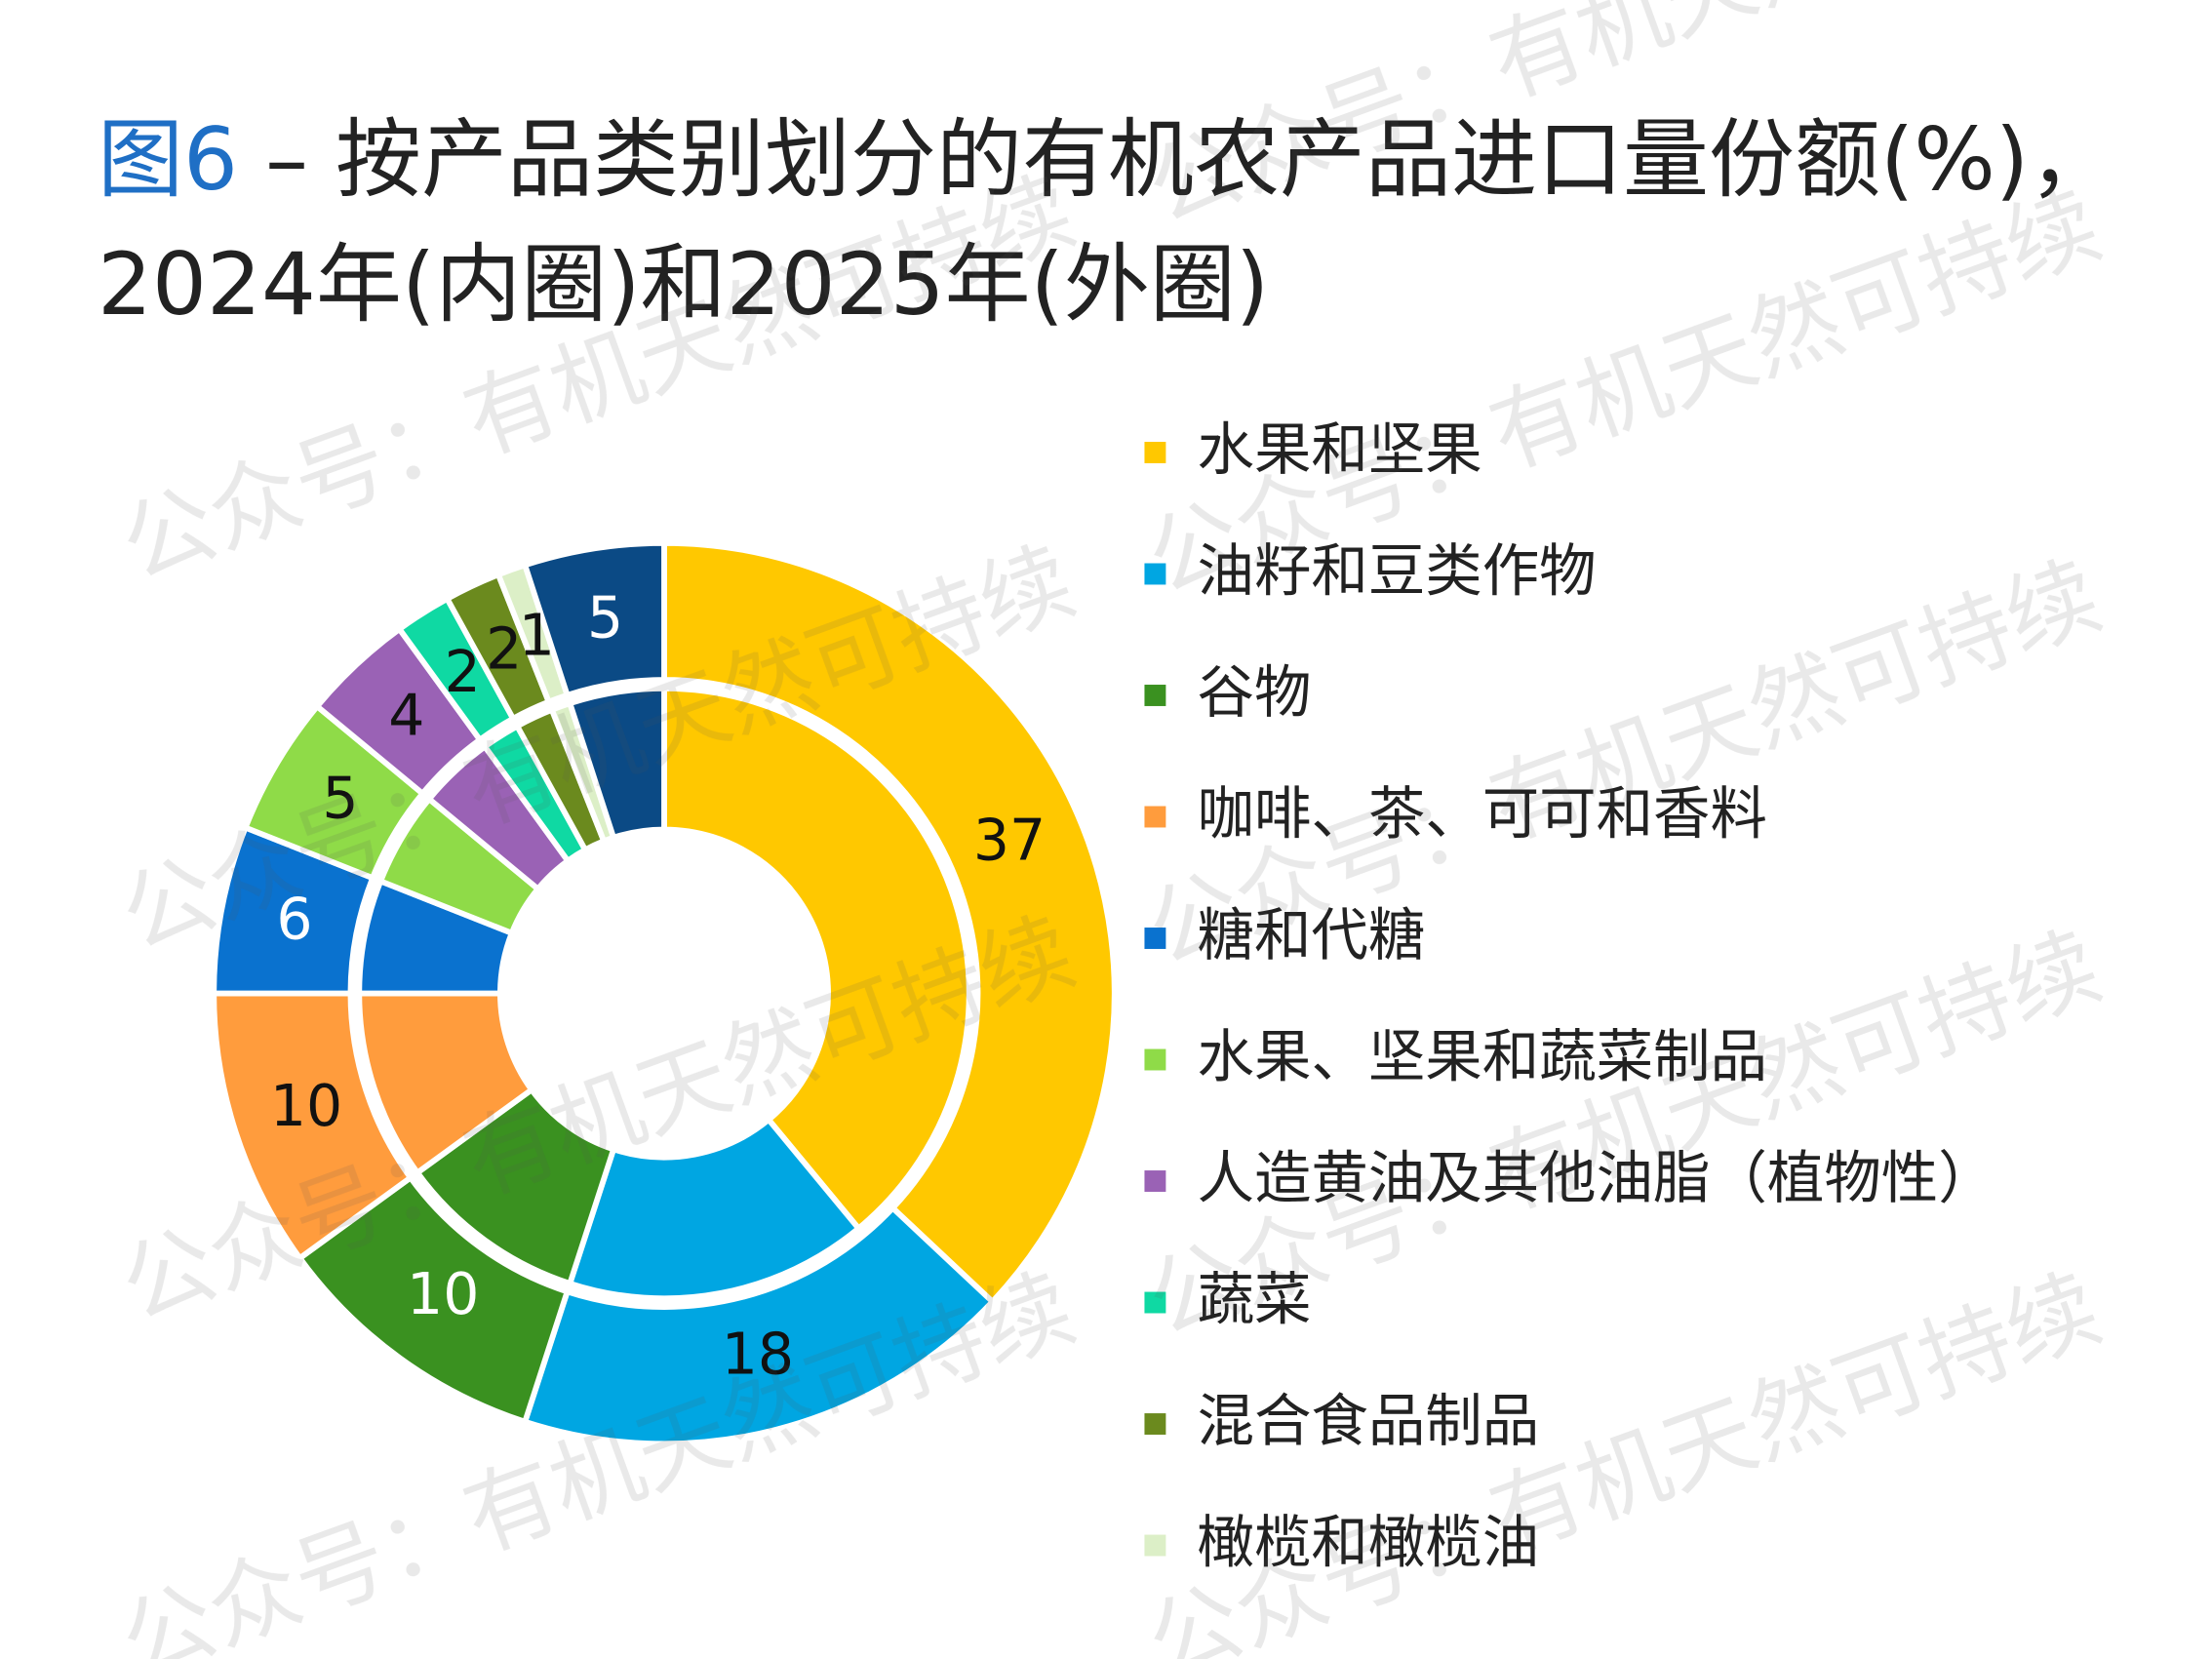 The height and width of the screenshot is (1659, 2212). I want to click on title-prefix: 图6, so click(168, 159).